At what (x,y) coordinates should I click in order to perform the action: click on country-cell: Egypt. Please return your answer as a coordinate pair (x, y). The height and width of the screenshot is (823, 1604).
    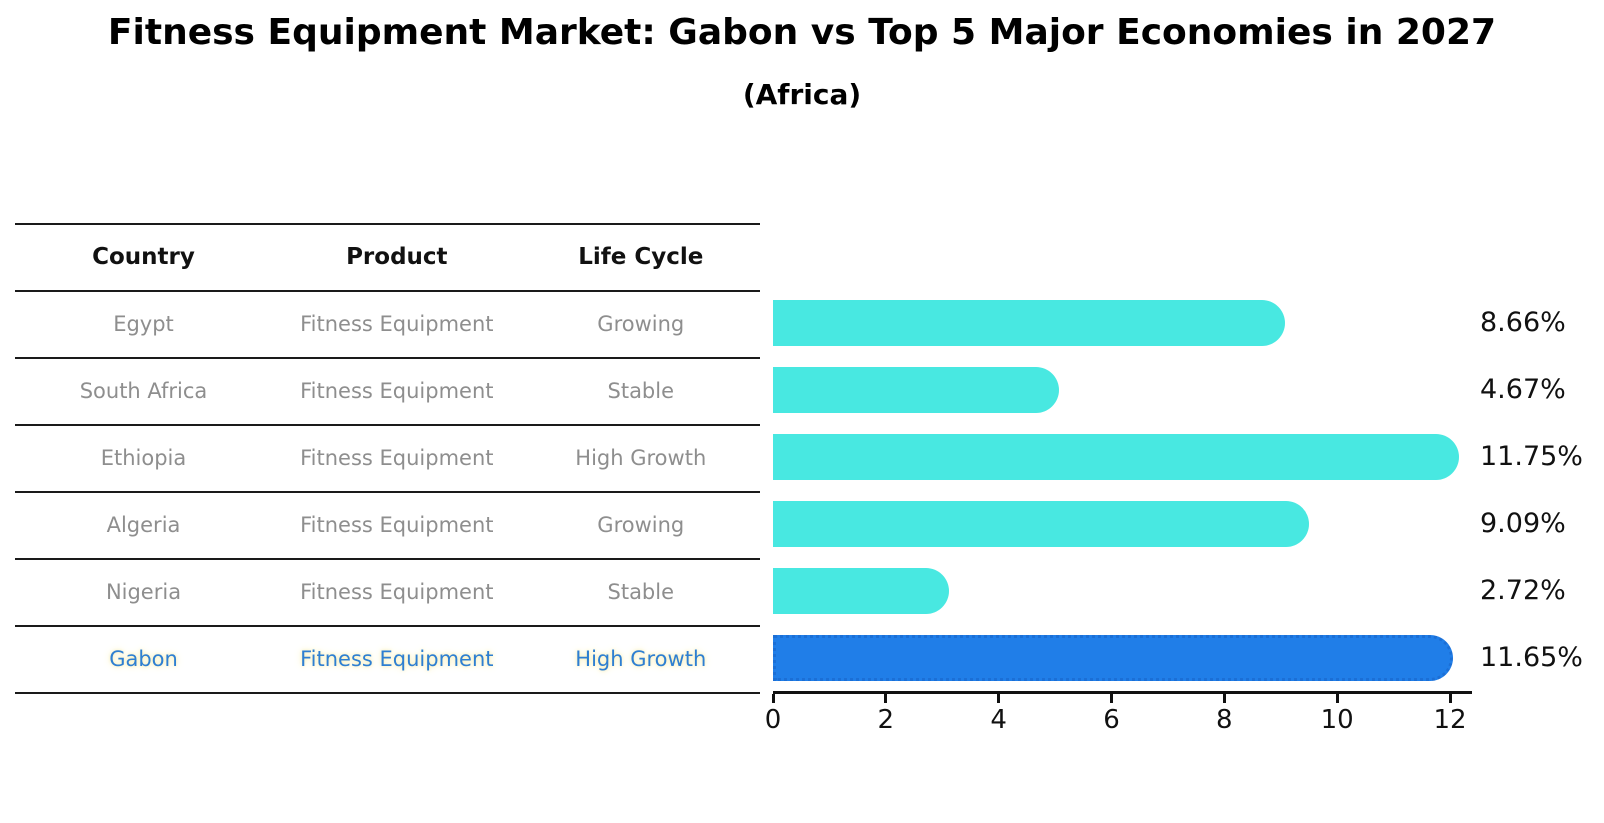
    Looking at the image, I should click on (143, 323).